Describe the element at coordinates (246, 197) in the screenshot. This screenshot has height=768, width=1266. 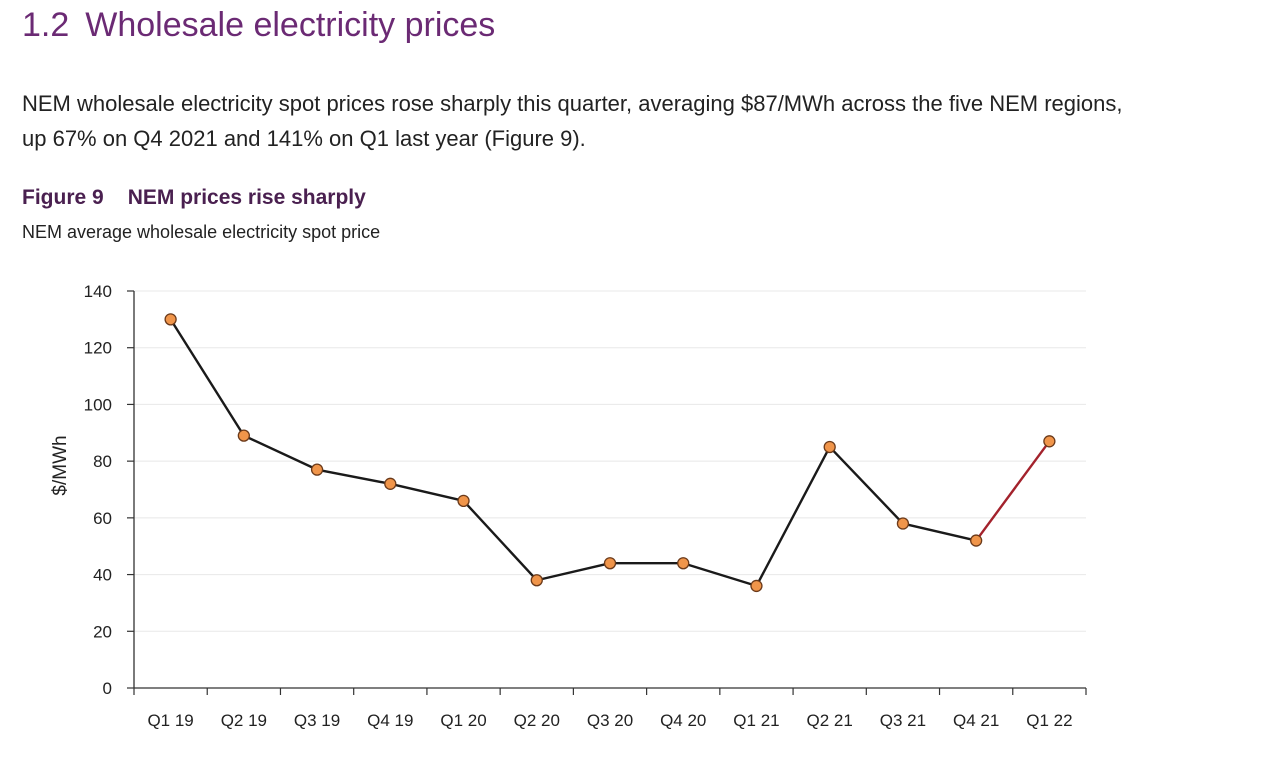
I see `figure-title-text: NEM prices rise sharply` at that location.